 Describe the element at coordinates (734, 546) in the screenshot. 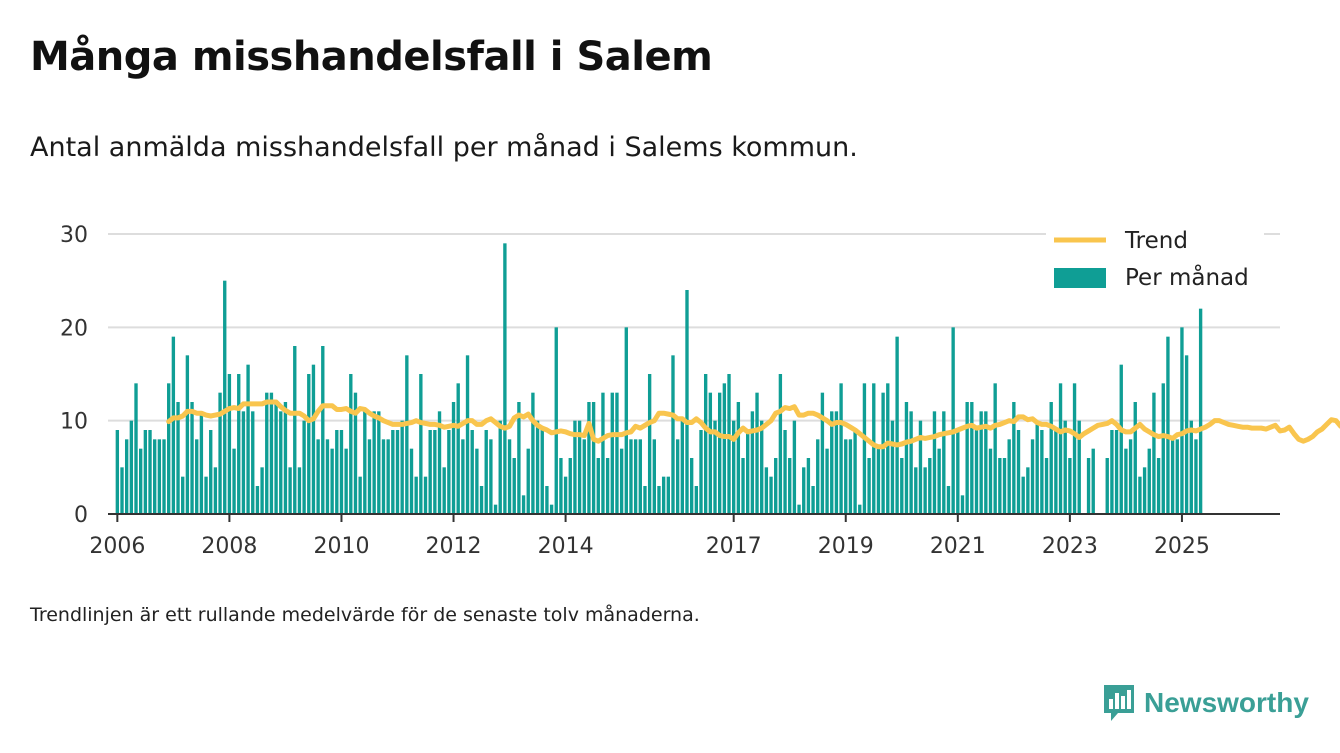

I see `x-tick-label: 2017` at that location.